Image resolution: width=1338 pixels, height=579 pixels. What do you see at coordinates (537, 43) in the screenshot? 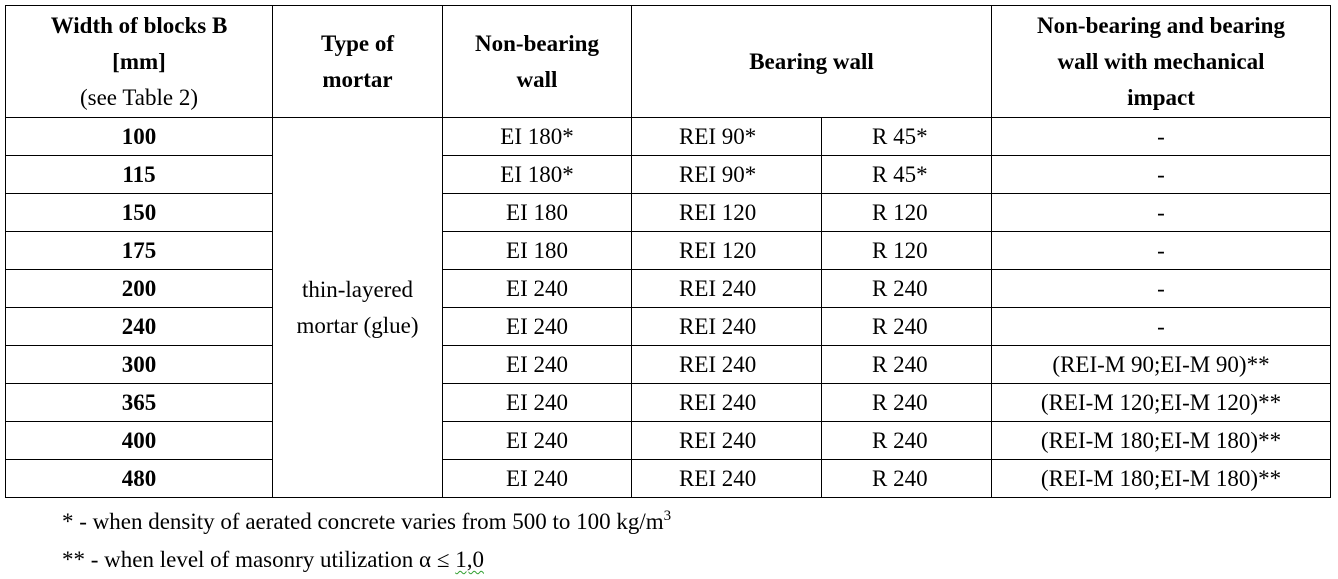
I see `header-nonbearing-line1: Non-bearing` at bounding box center [537, 43].